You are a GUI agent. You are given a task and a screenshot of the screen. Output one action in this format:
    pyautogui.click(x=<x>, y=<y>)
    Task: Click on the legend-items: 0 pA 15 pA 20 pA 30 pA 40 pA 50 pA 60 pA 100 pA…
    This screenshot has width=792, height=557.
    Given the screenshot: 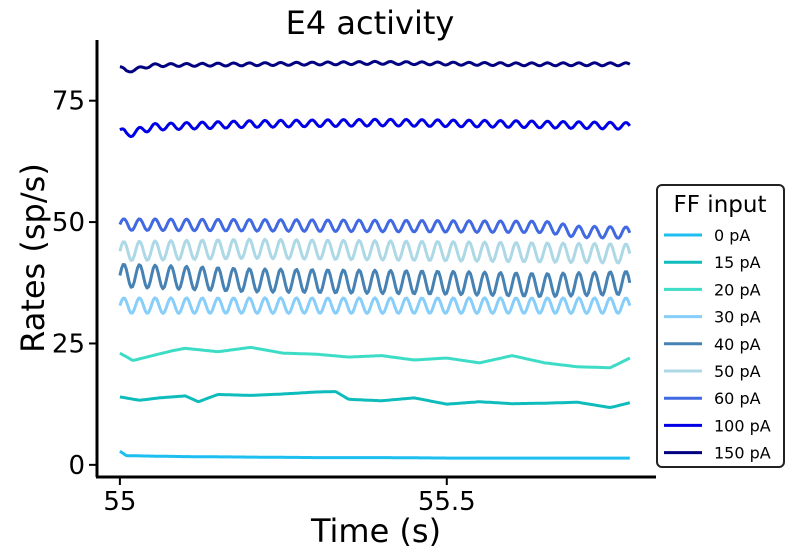 What is the action you would take?
    pyautogui.click(x=717, y=344)
    